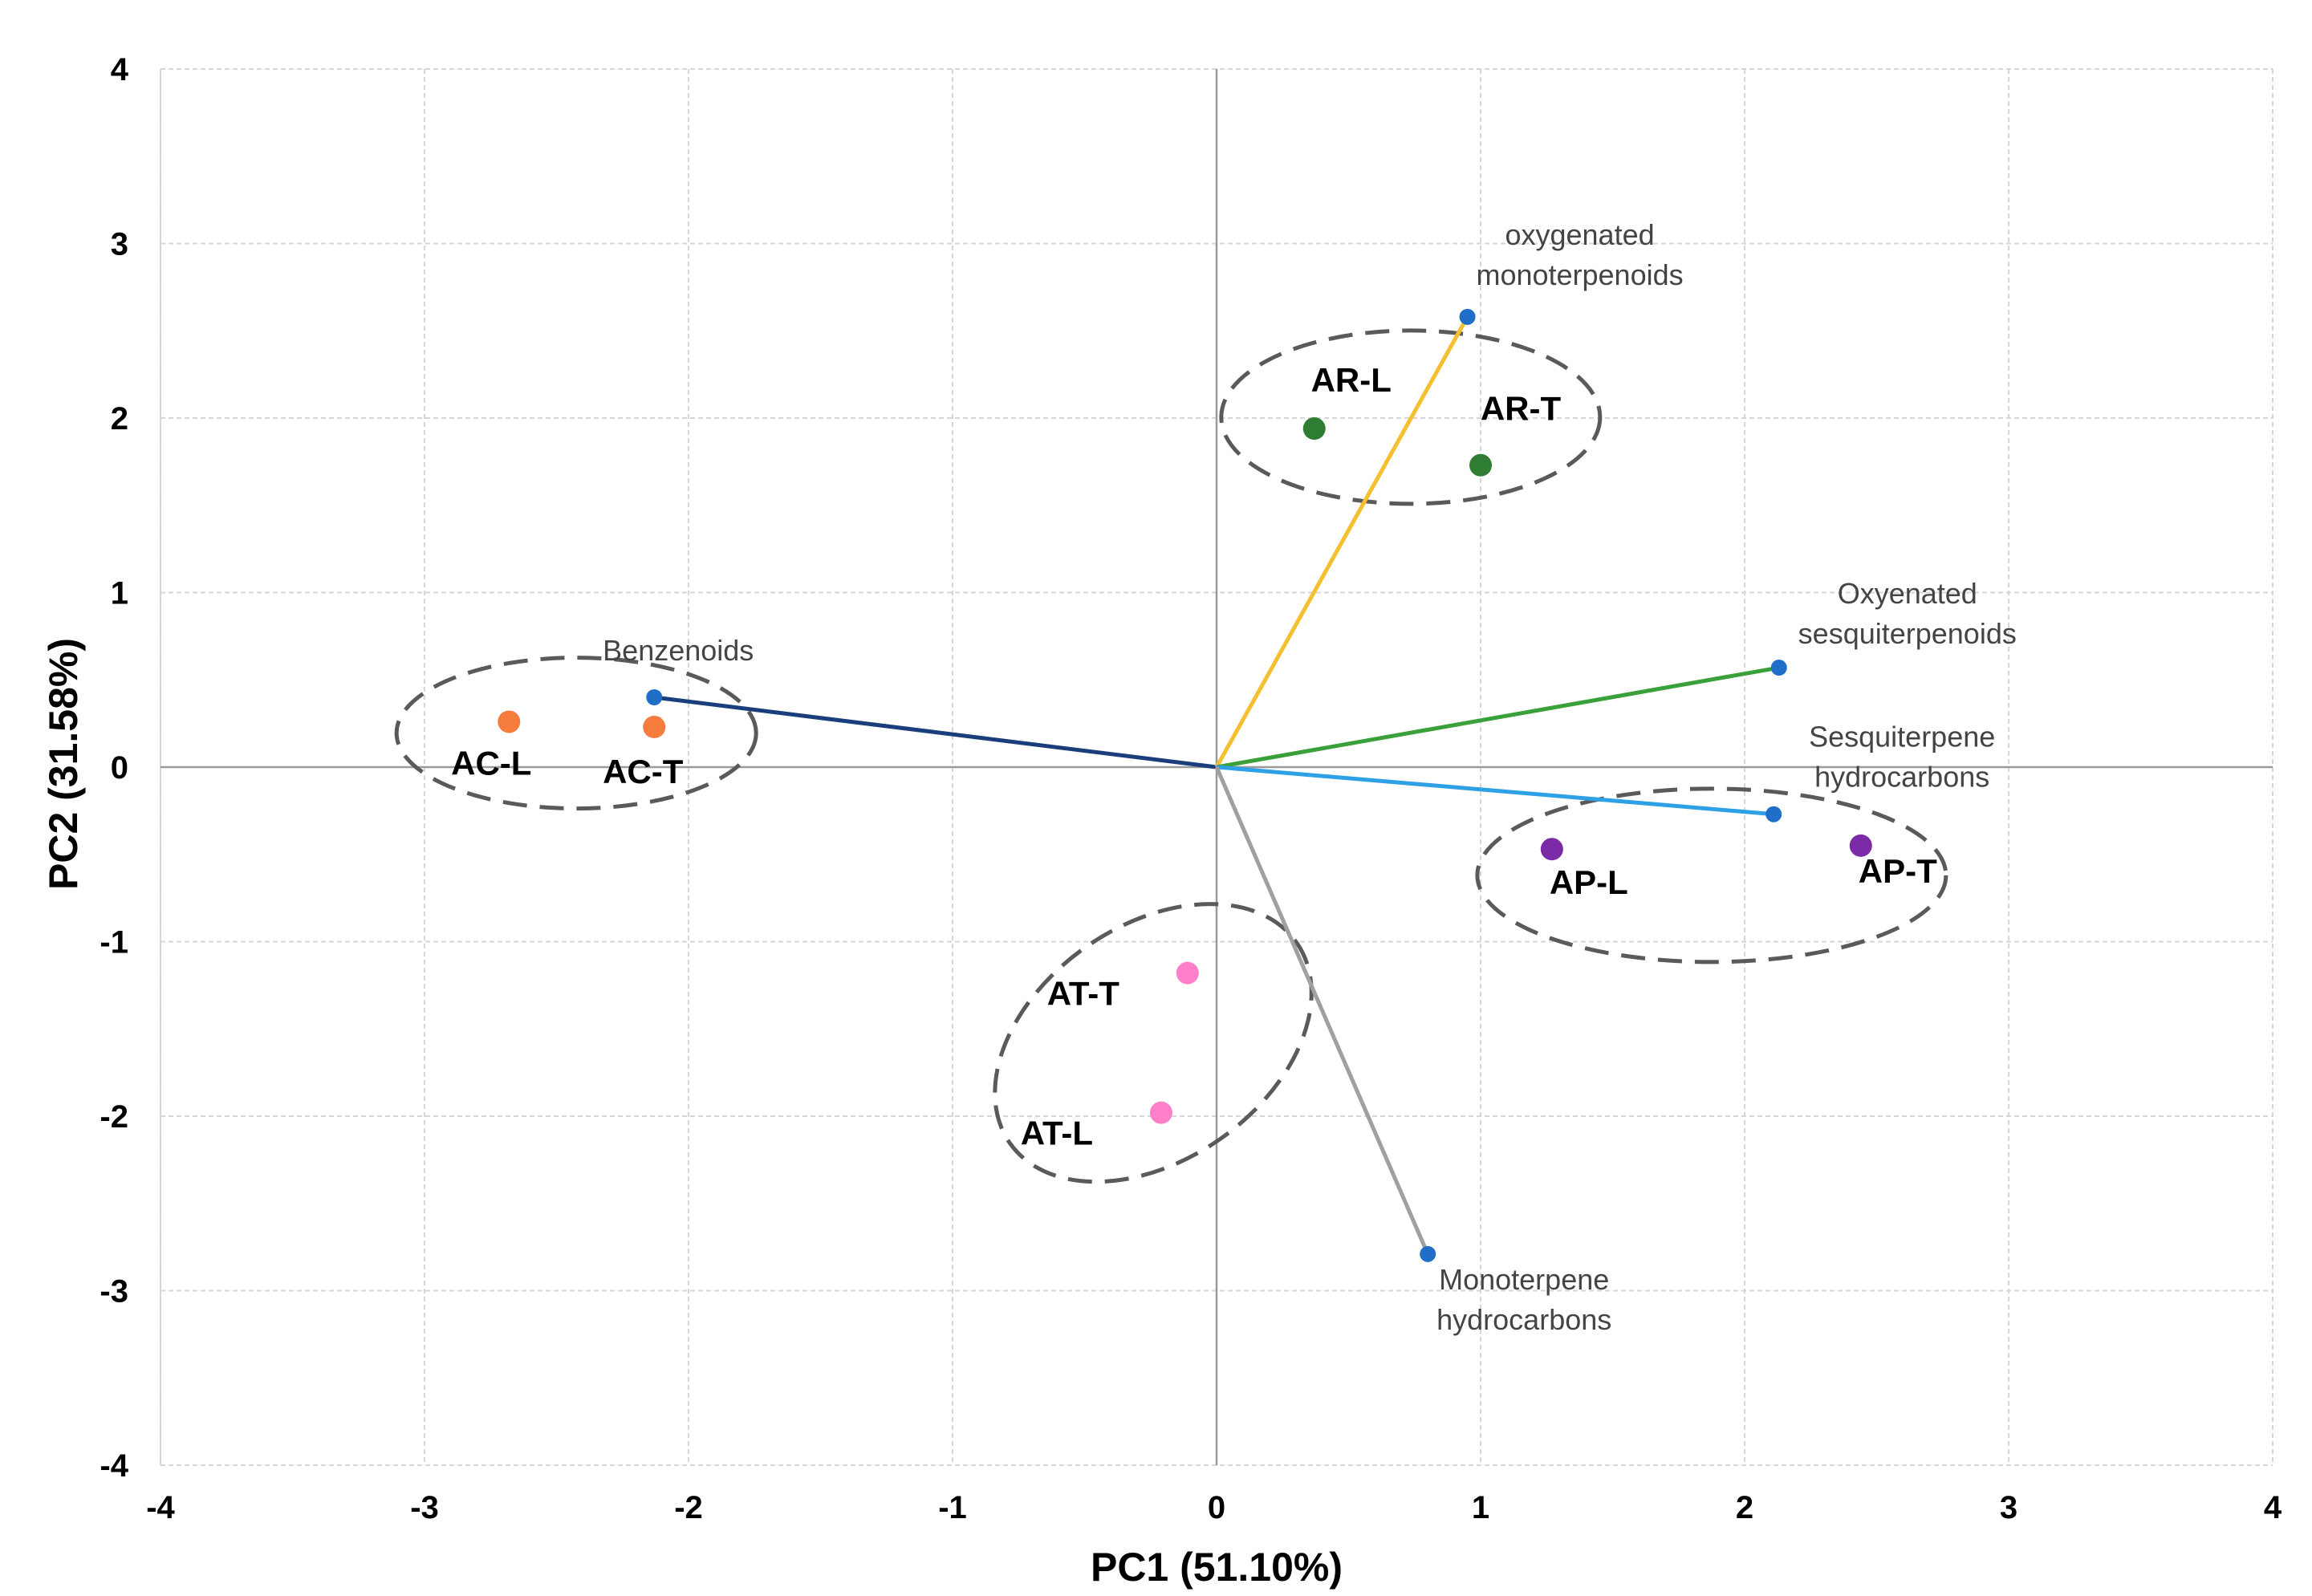 The width and height of the screenshot is (2312, 1596). Describe the element at coordinates (576, 734) in the screenshot. I see `group-ellipse-ac` at that location.